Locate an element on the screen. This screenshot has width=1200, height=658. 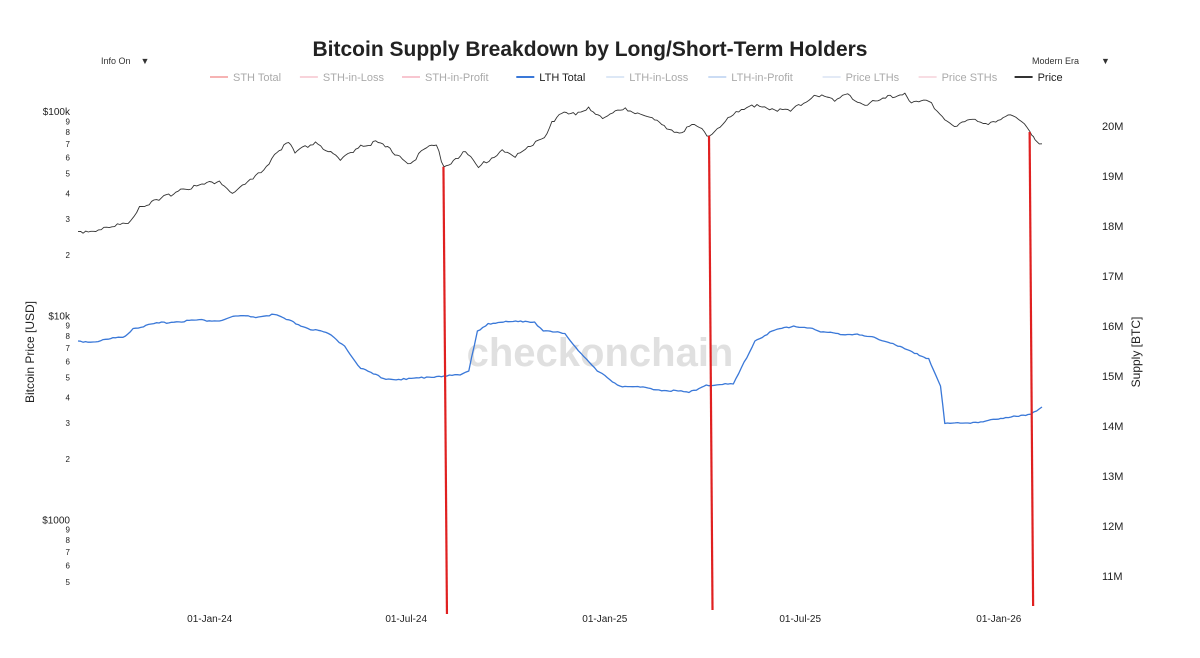
y-right-tick-label: 13M is located at coordinates (1112, 477).